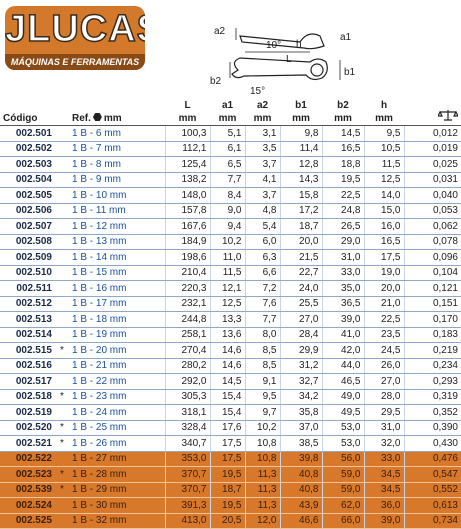 The width and height of the screenshot is (461, 529). Describe the element at coordinates (227, 110) in the screenshot. I see `header-cell: a1 mm` at that location.